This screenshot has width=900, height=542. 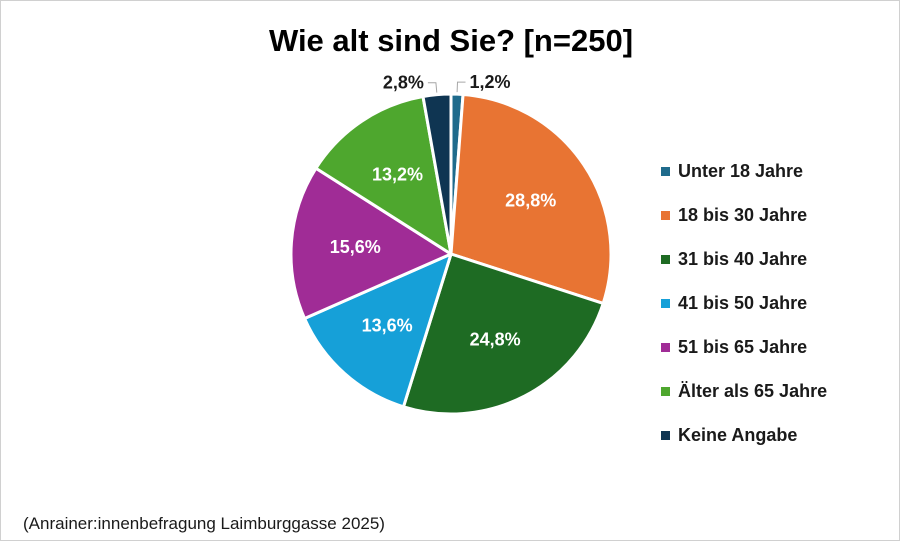 I want to click on chart-title: Wie alt sind Sie? [n=250], so click(x=451, y=40).